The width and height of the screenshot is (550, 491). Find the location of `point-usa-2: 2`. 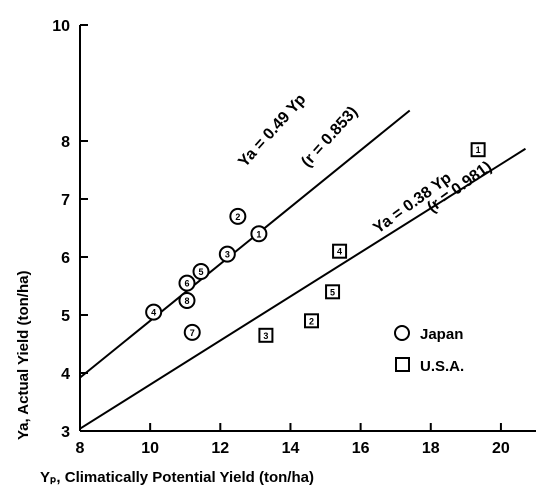

point-usa-2: 2 is located at coordinates (312, 321).